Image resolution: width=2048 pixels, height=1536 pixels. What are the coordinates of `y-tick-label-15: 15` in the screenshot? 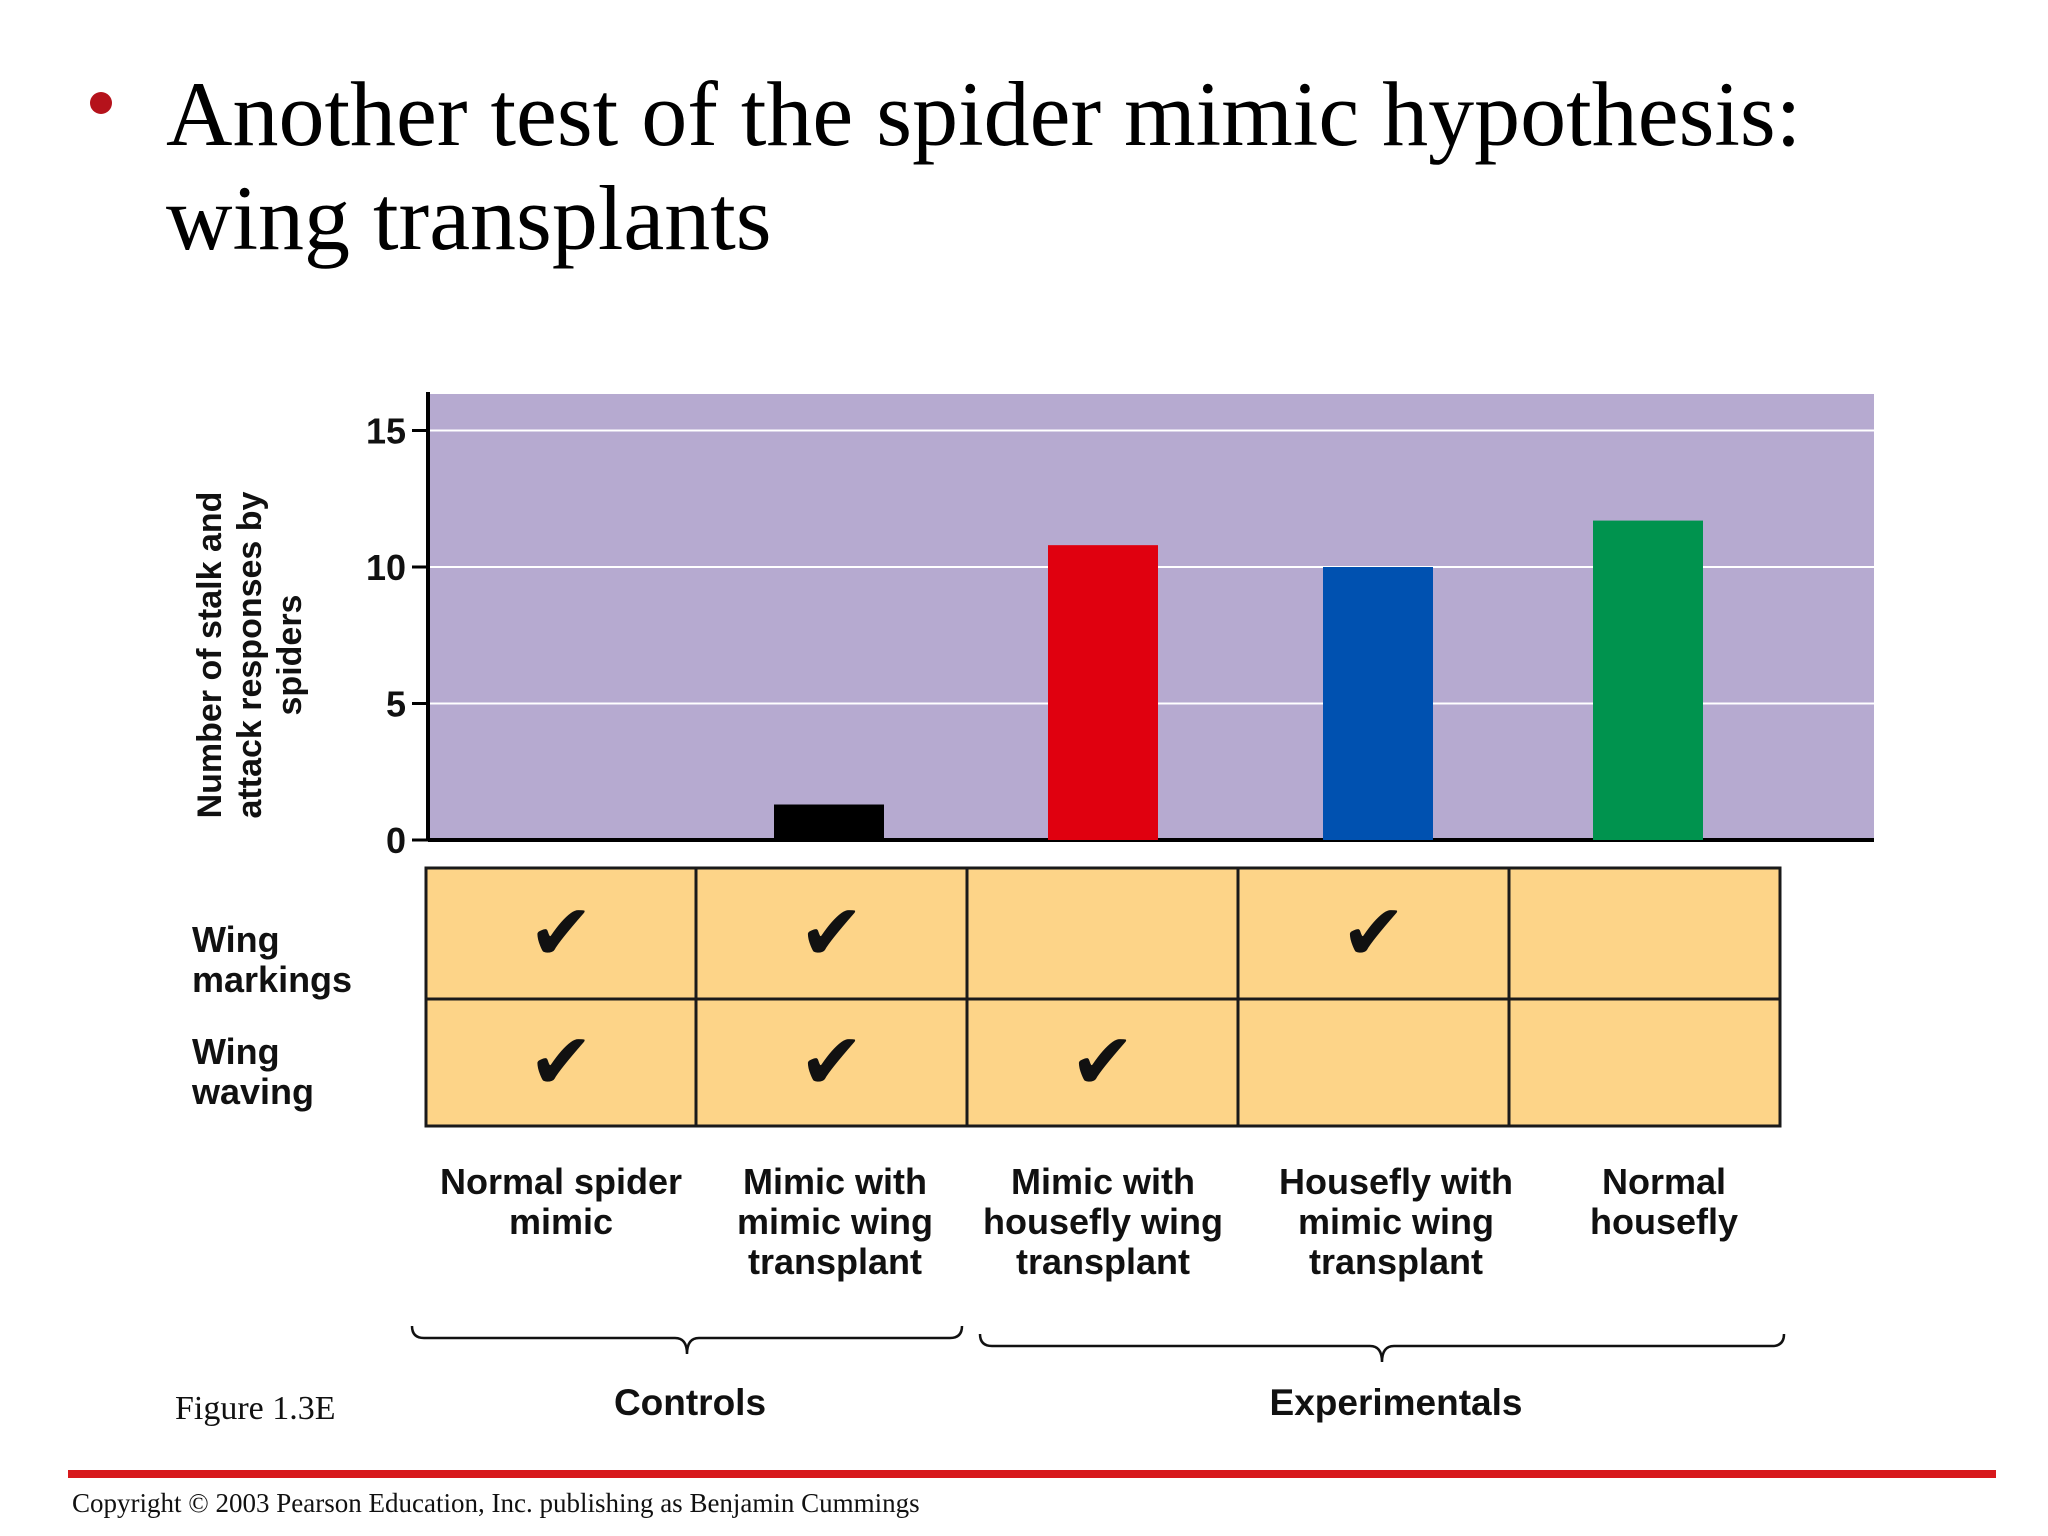 It's located at (386, 431).